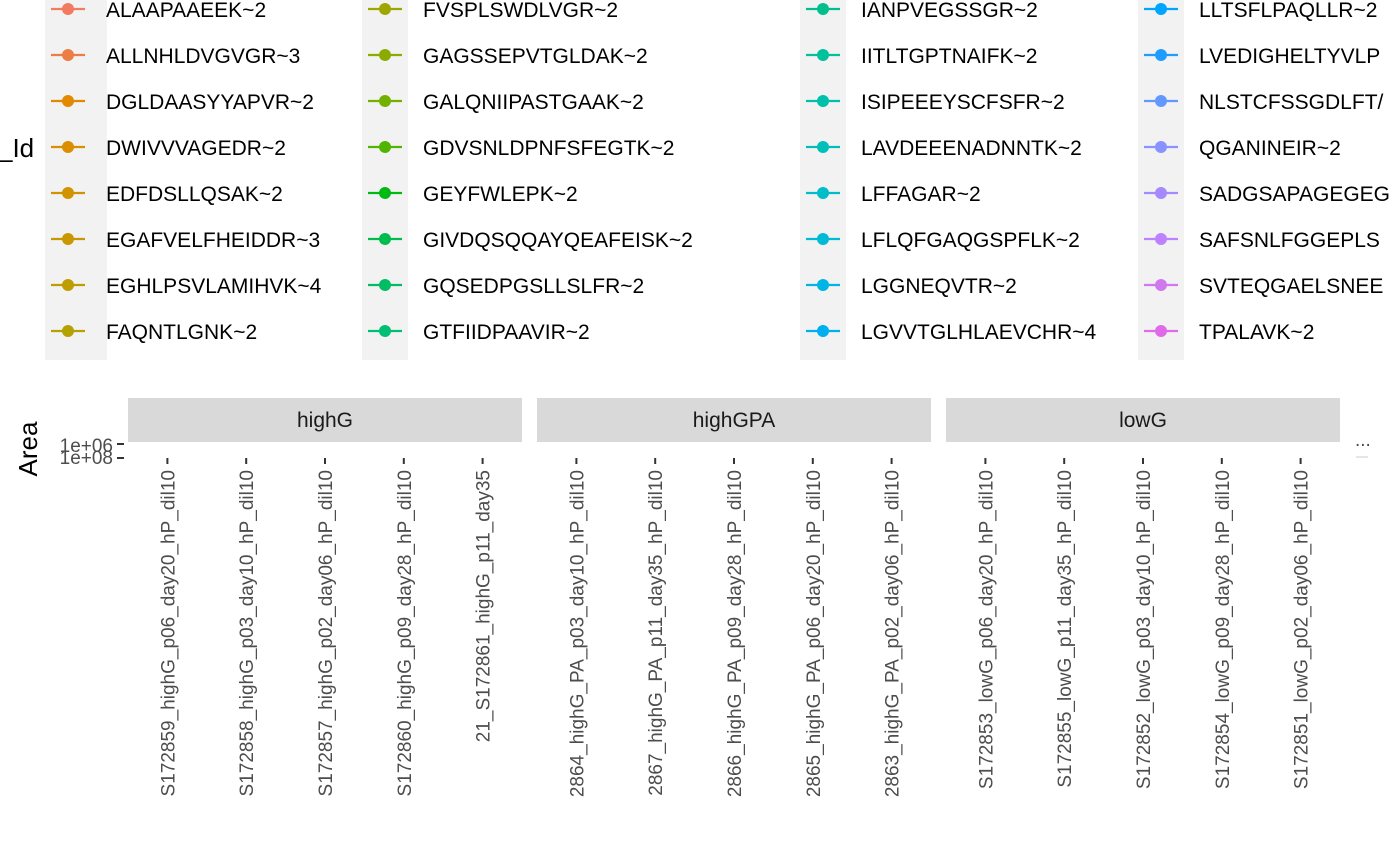 The width and height of the screenshot is (1400, 866). I want to click on x-tick-label: S172857_highG_p02_day06_hP_dil10, so click(326, 633).